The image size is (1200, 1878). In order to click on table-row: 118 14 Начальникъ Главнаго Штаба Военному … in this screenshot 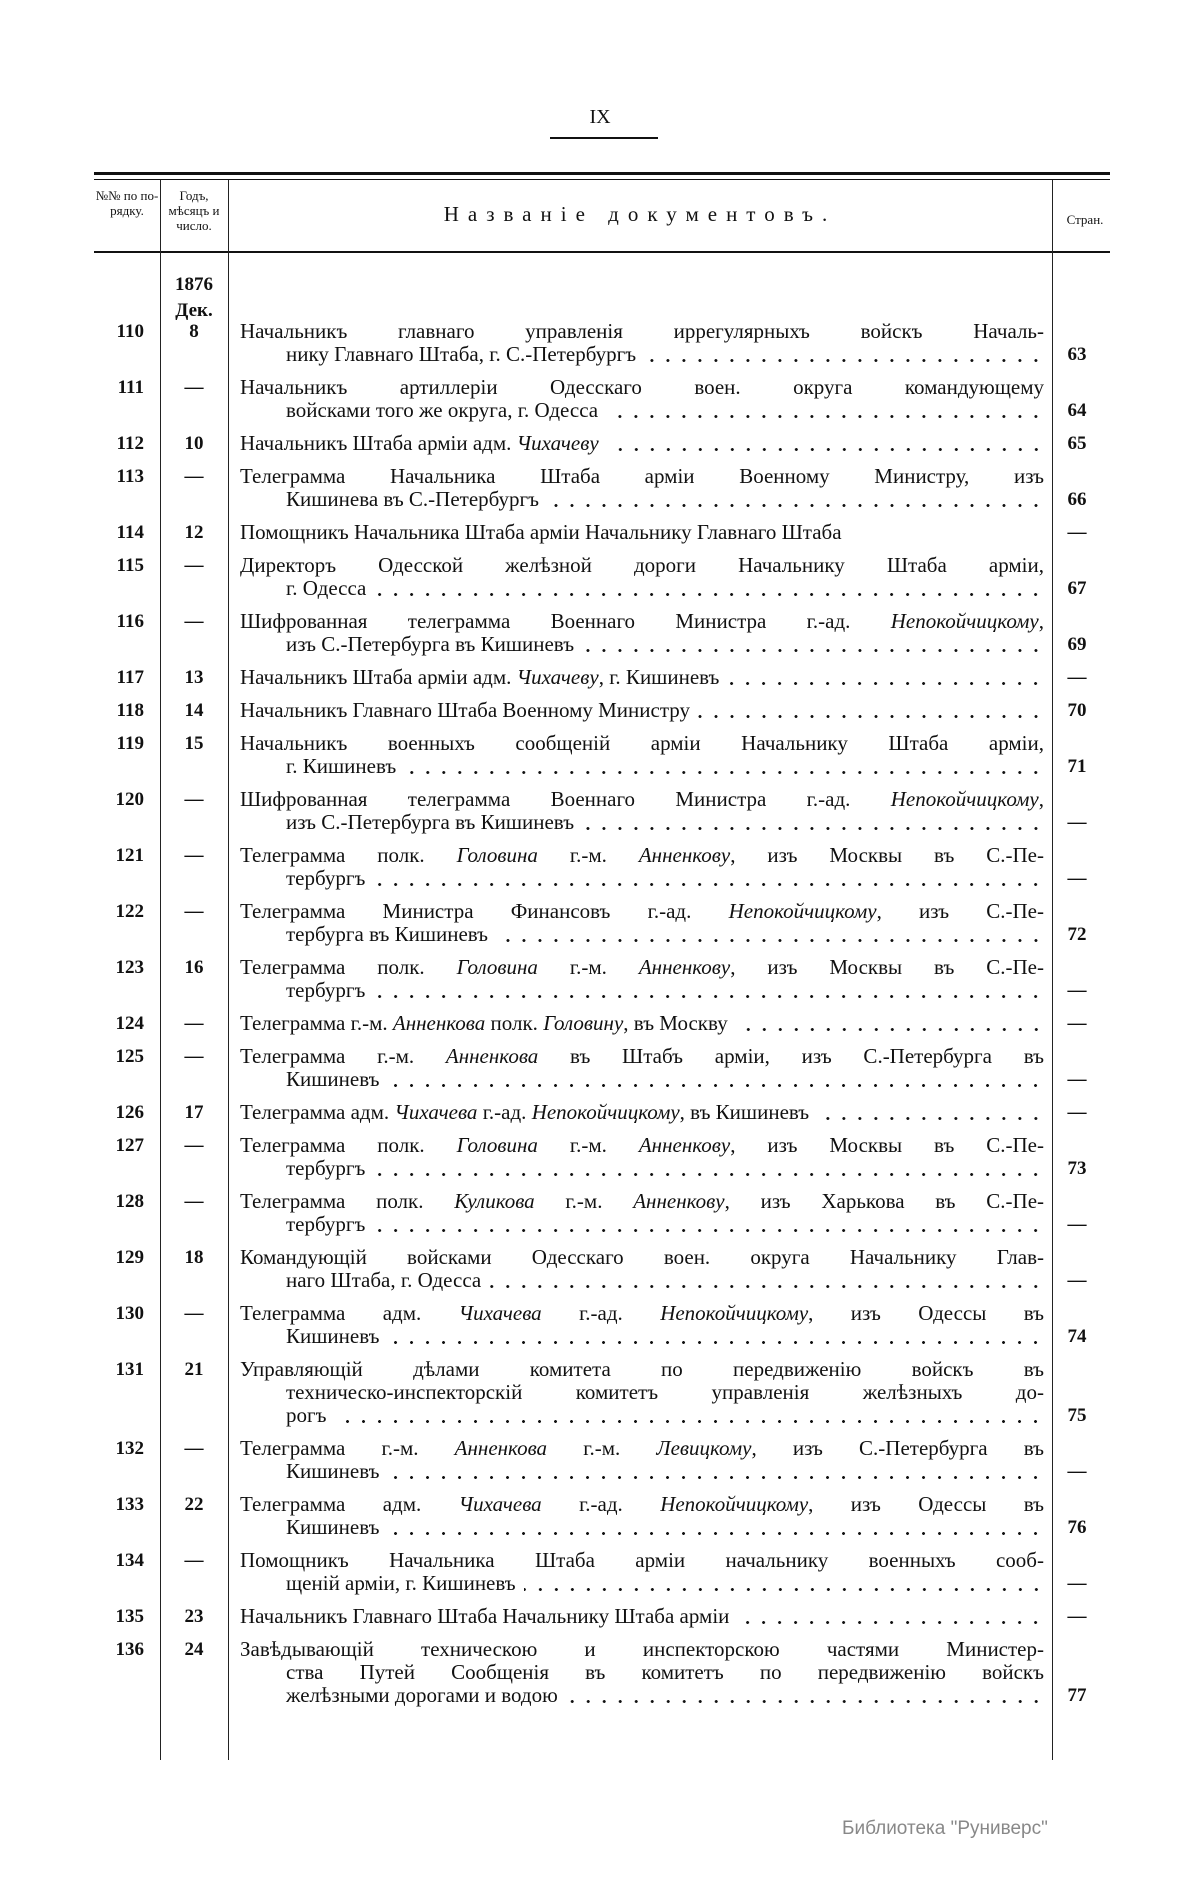, I will do `click(609, 710)`.